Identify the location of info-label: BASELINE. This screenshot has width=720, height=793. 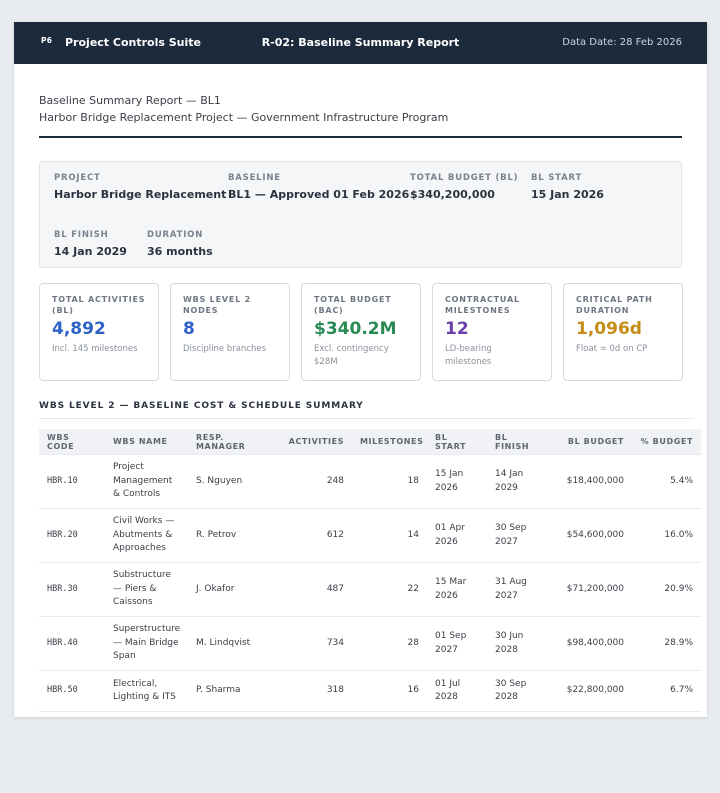
(254, 178).